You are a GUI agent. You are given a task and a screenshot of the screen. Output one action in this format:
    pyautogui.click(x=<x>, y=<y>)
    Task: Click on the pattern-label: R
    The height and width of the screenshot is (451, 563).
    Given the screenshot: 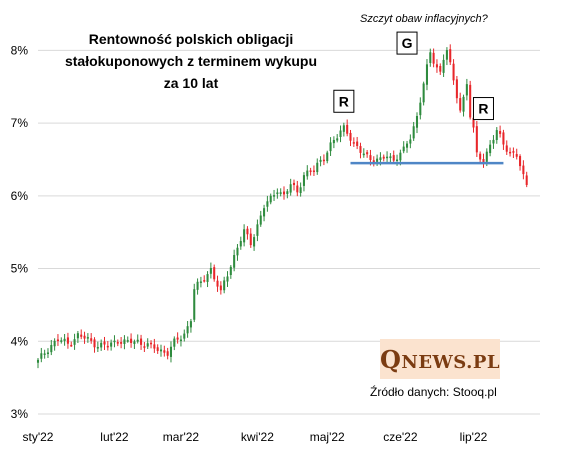 What is the action you would take?
    pyautogui.click(x=483, y=109)
    